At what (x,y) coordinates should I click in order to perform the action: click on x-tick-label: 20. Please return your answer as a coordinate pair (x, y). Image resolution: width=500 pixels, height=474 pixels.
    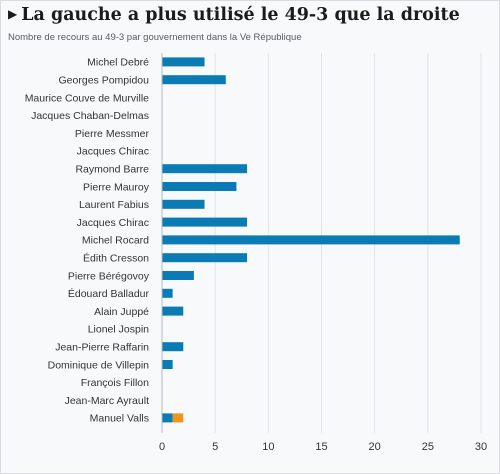
    Looking at the image, I should click on (375, 447).